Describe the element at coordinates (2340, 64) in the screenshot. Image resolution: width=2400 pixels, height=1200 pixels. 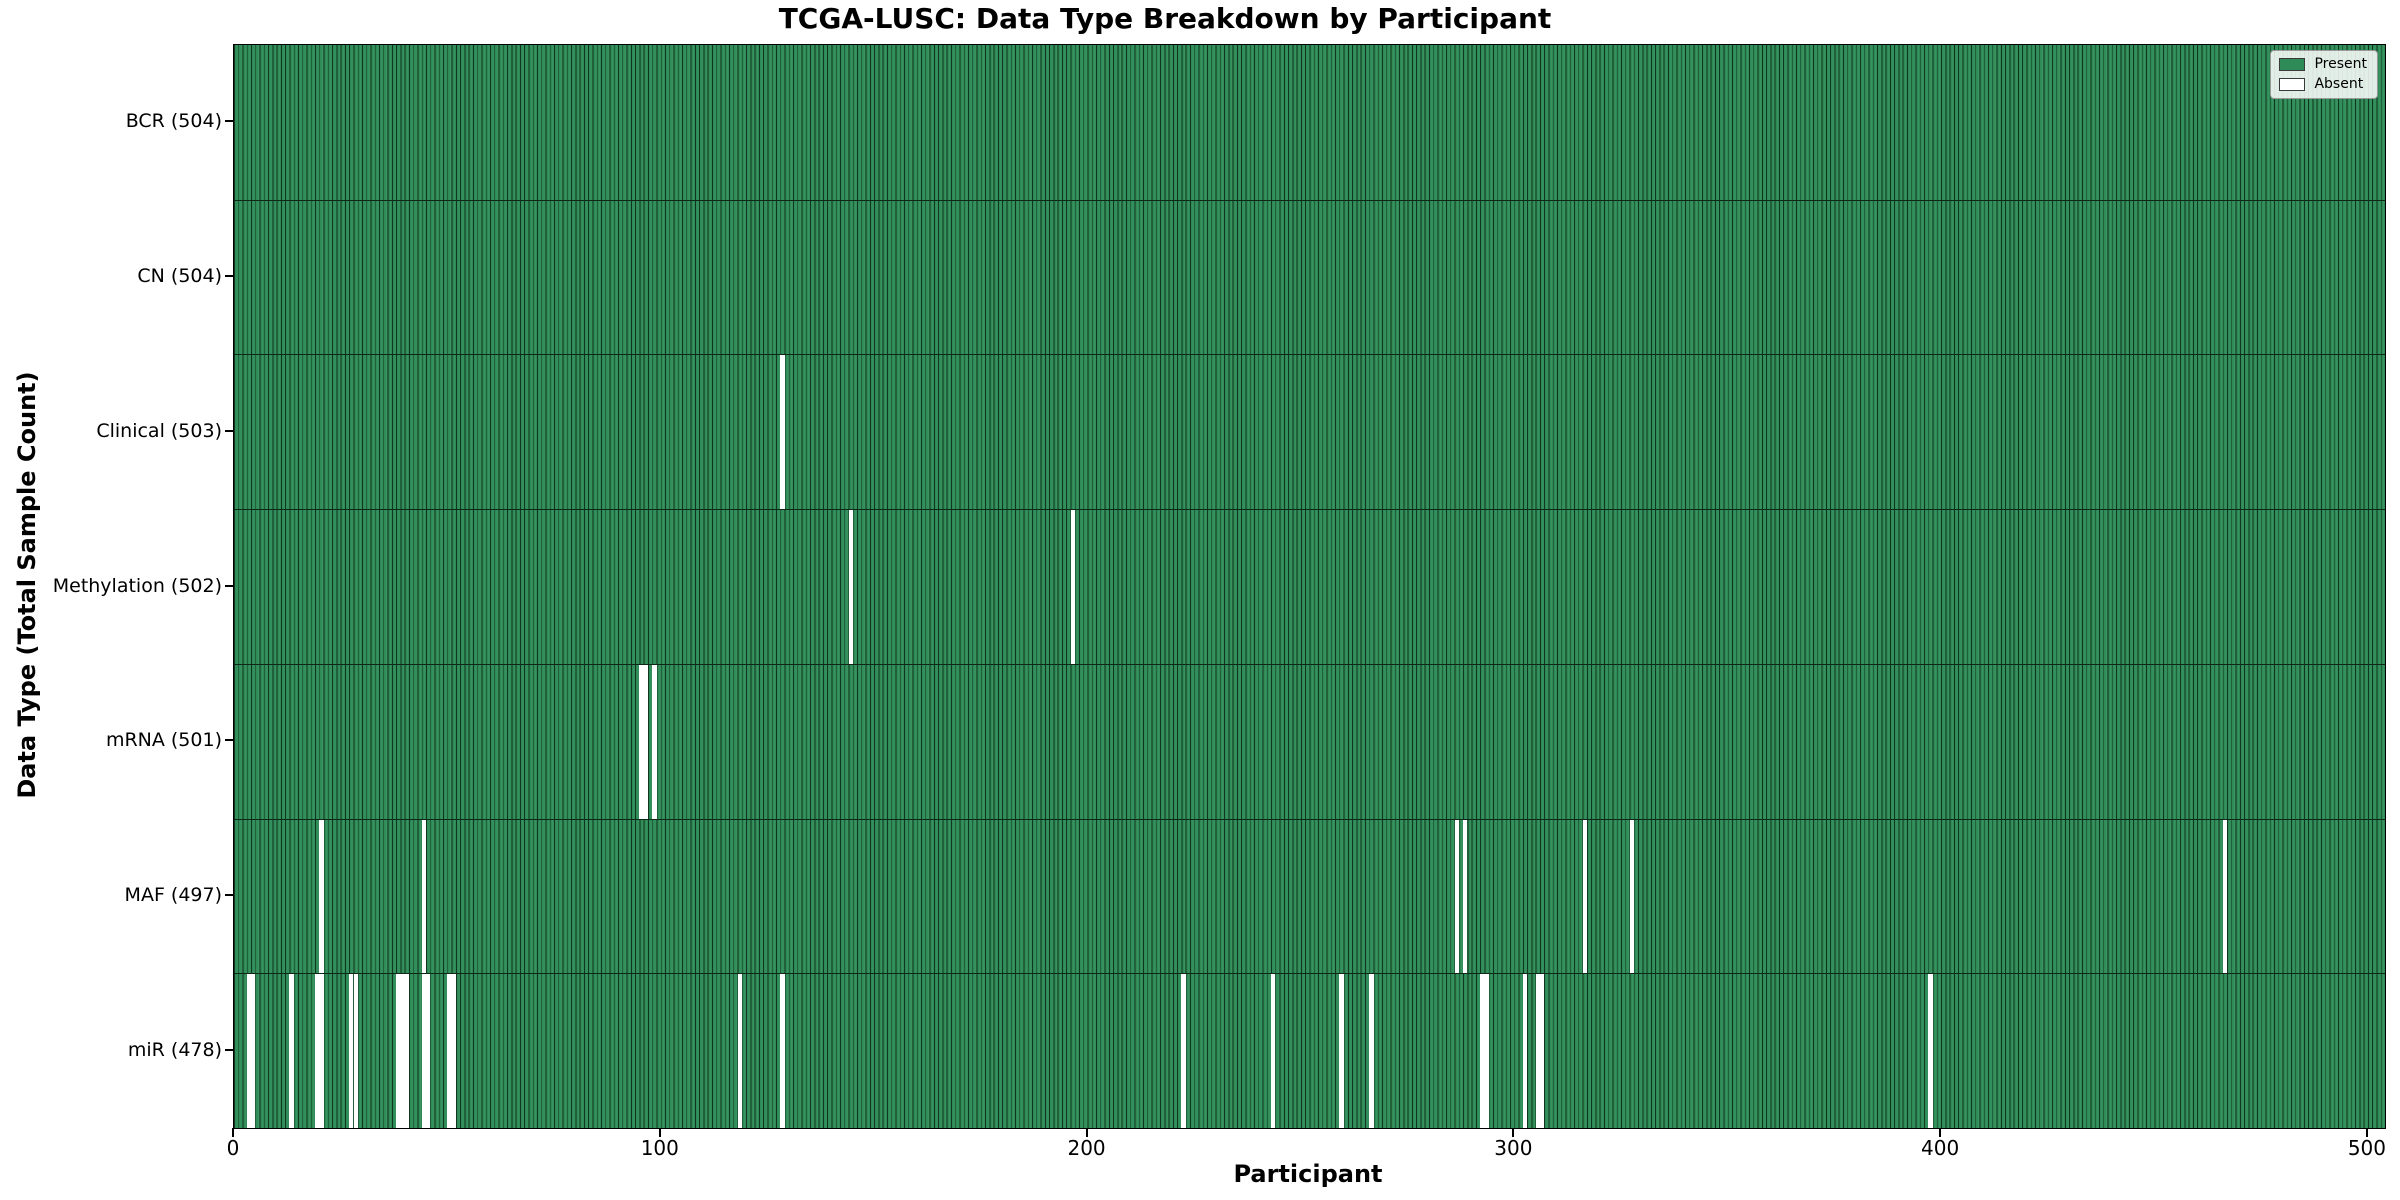
I see `legend-label: Present` at that location.